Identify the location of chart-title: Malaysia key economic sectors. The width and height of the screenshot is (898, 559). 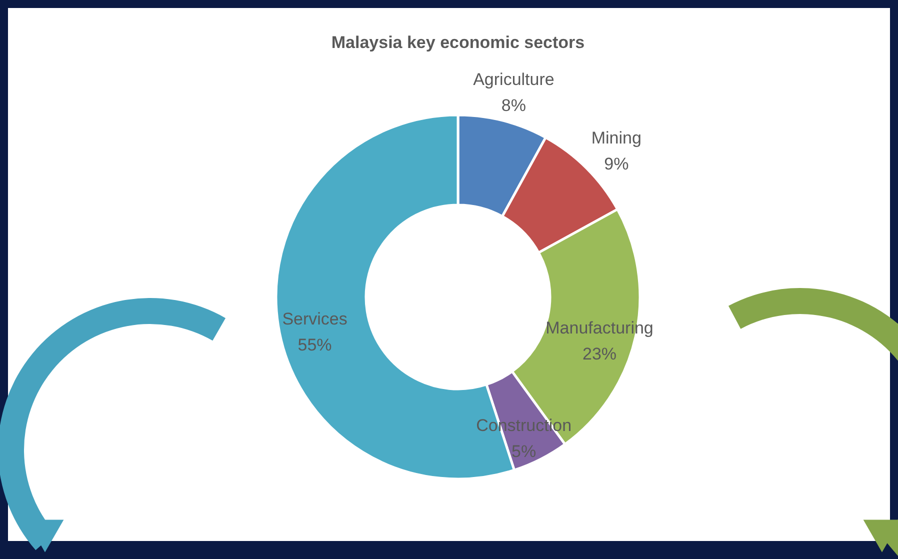
(458, 42).